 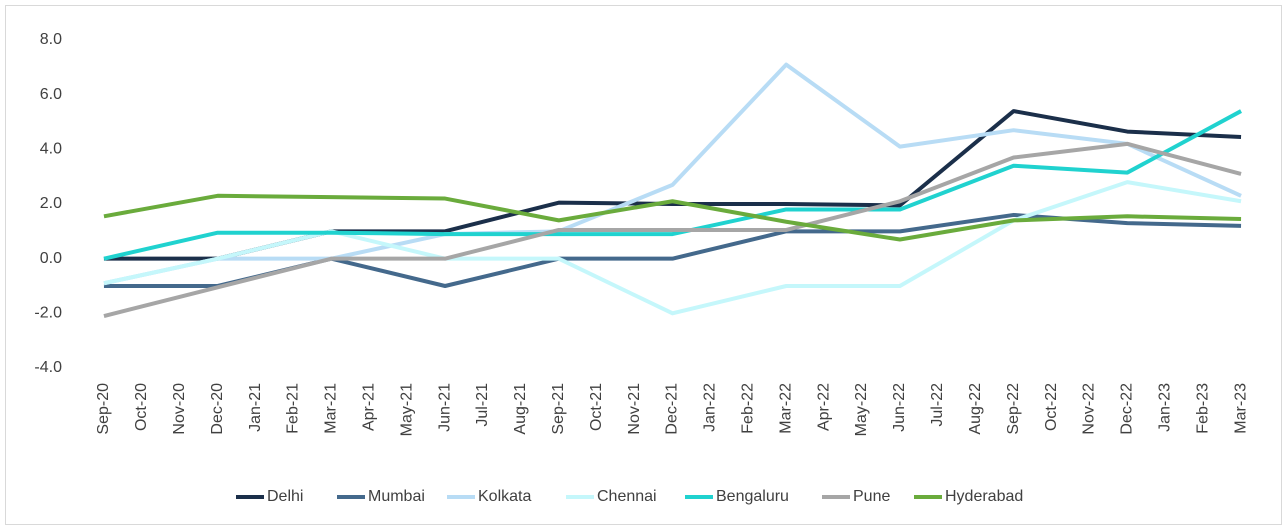 What do you see at coordinates (1051, 407) in the screenshot?
I see `x-tick-label: Oct-22` at bounding box center [1051, 407].